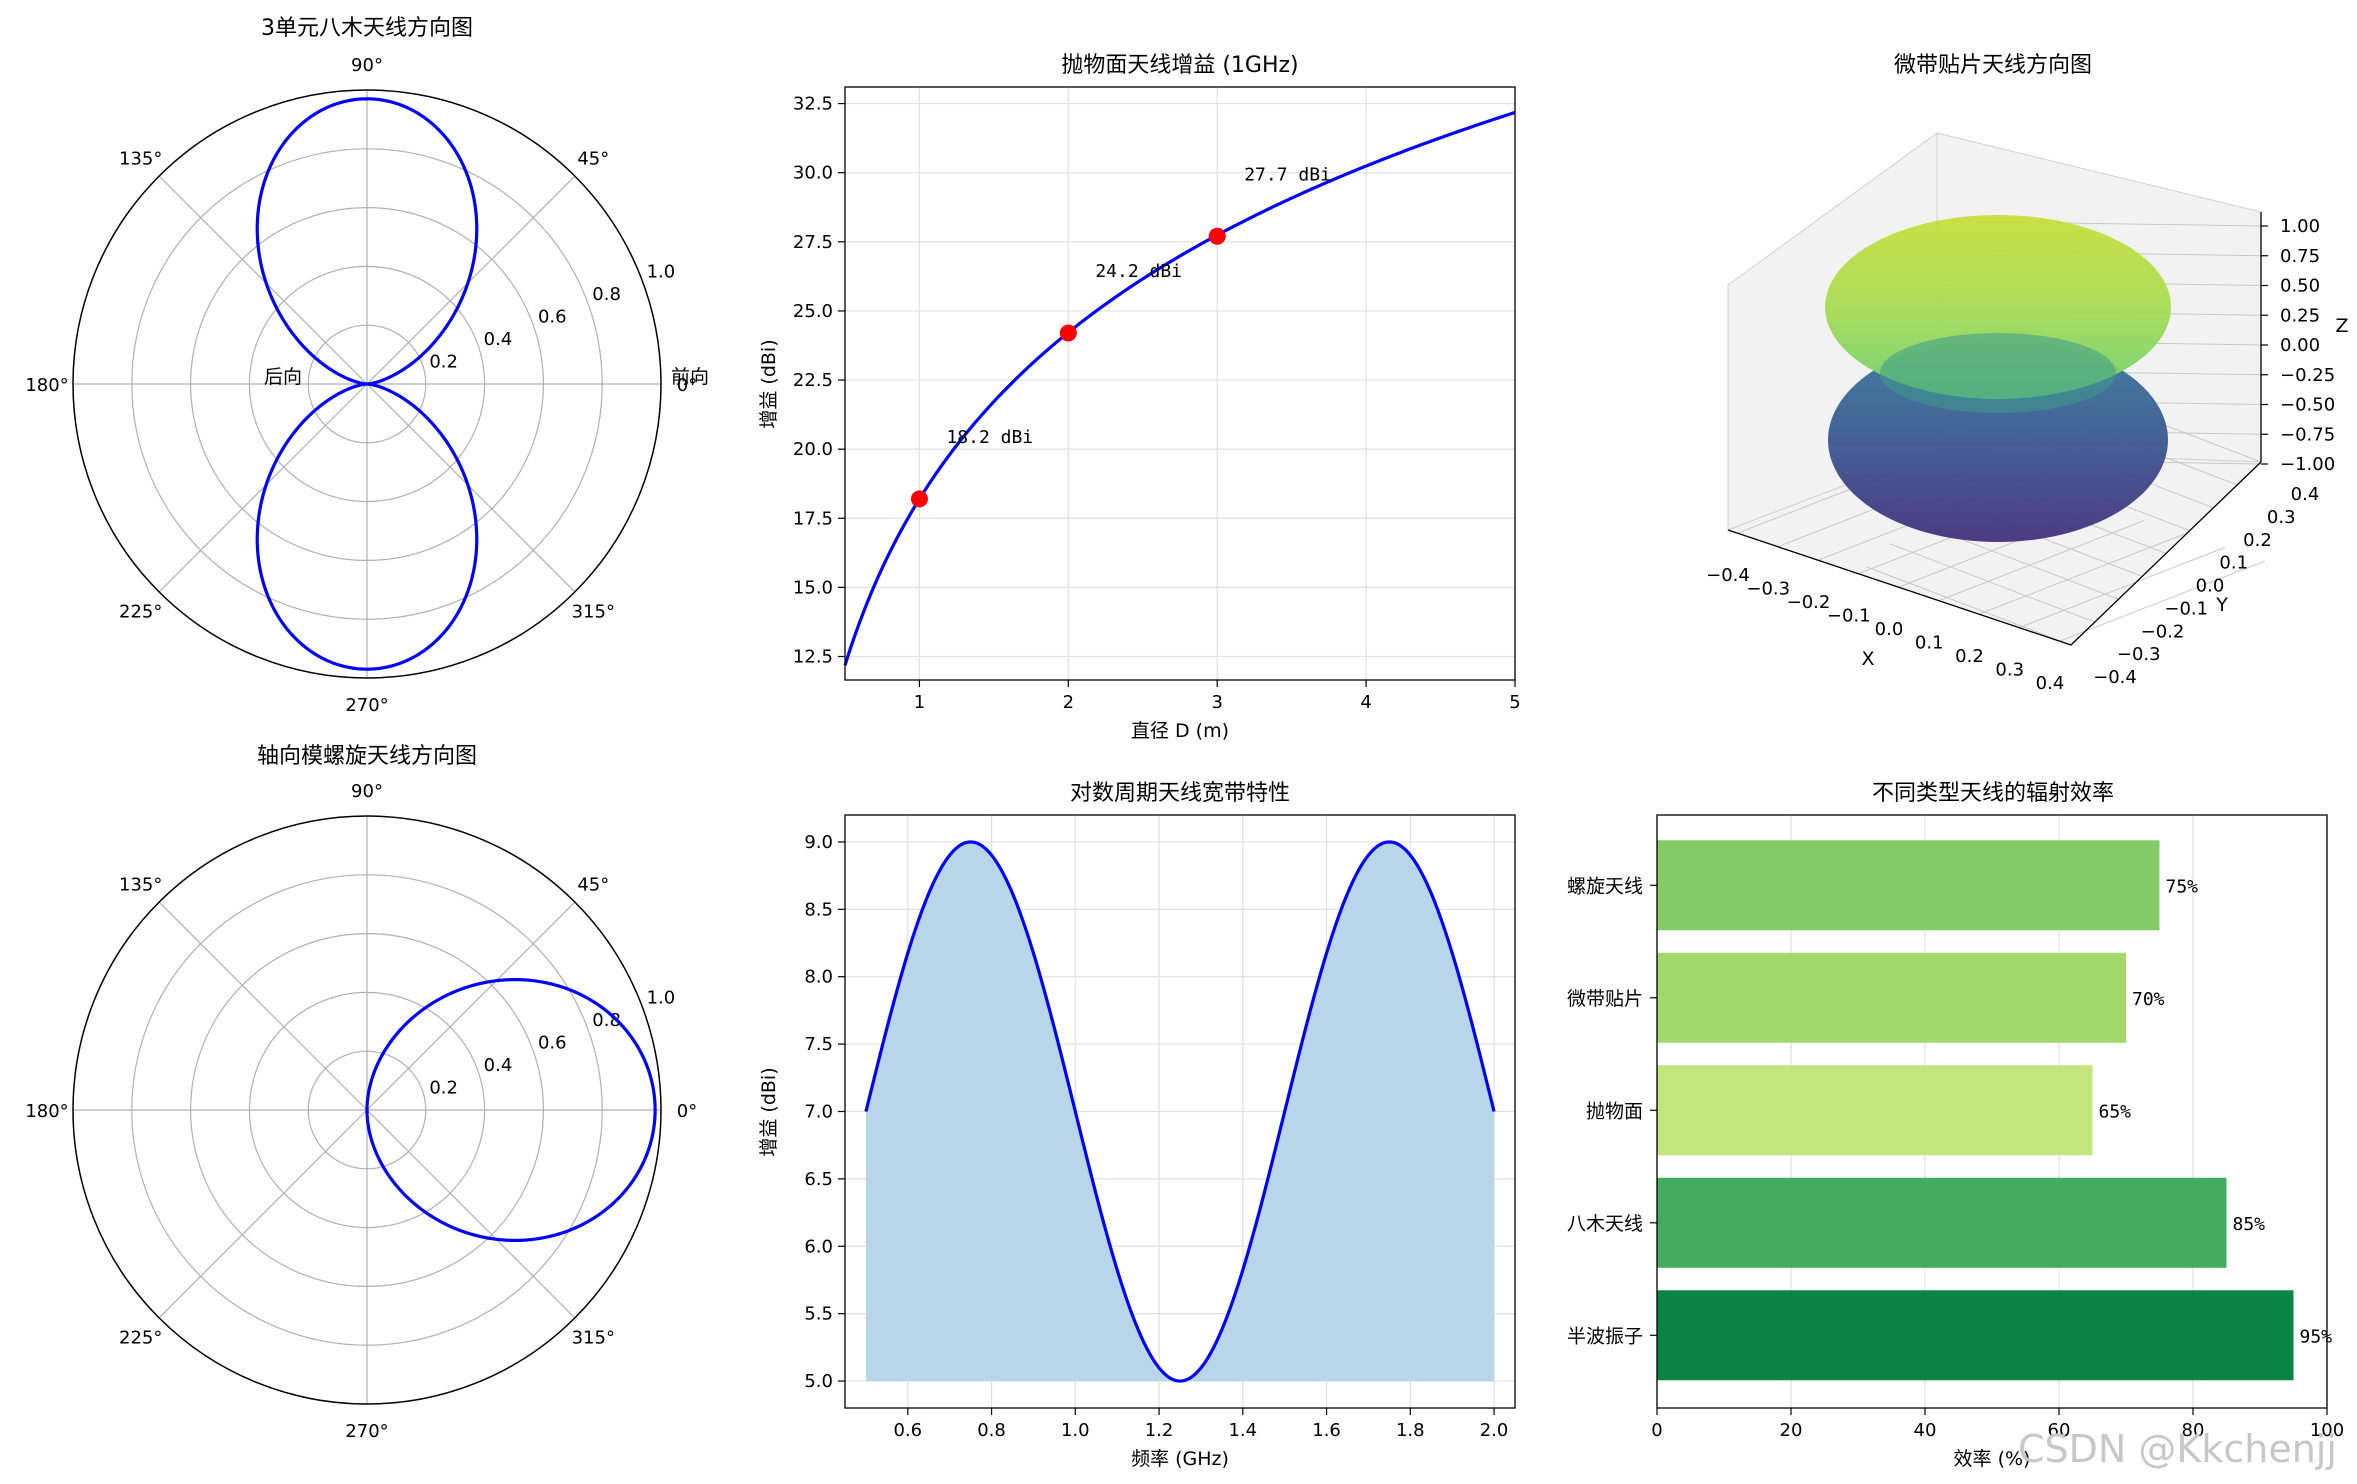  I want to click on angle-label-90: 90°, so click(367, 65).